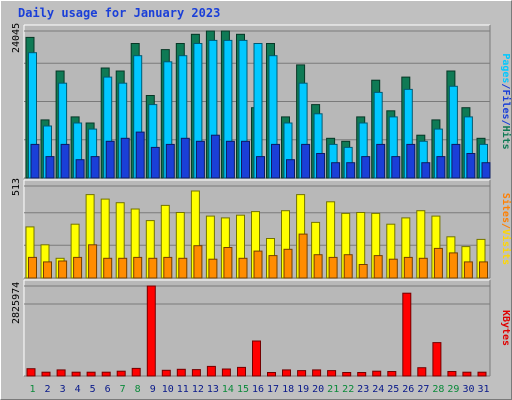 The width and height of the screenshot is (512, 400). Describe the element at coordinates (108, 389) in the screenshot. I see `day-label-6: 6` at that location.